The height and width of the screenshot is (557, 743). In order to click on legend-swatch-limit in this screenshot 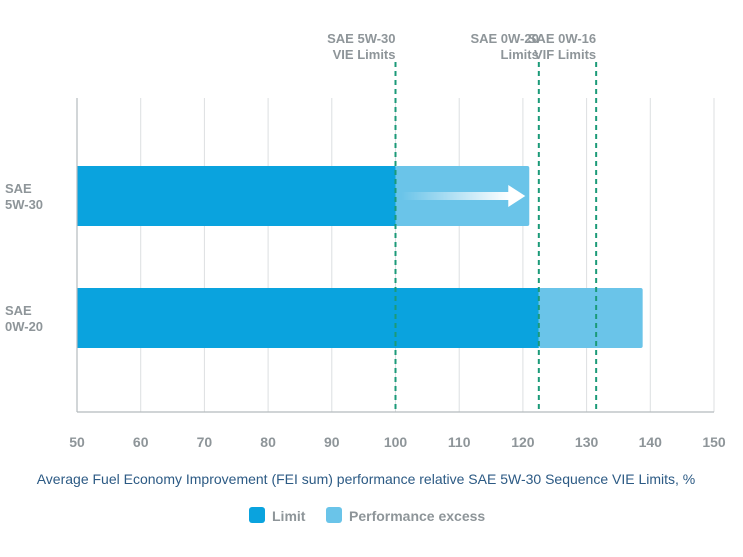, I will do `click(257, 515)`.